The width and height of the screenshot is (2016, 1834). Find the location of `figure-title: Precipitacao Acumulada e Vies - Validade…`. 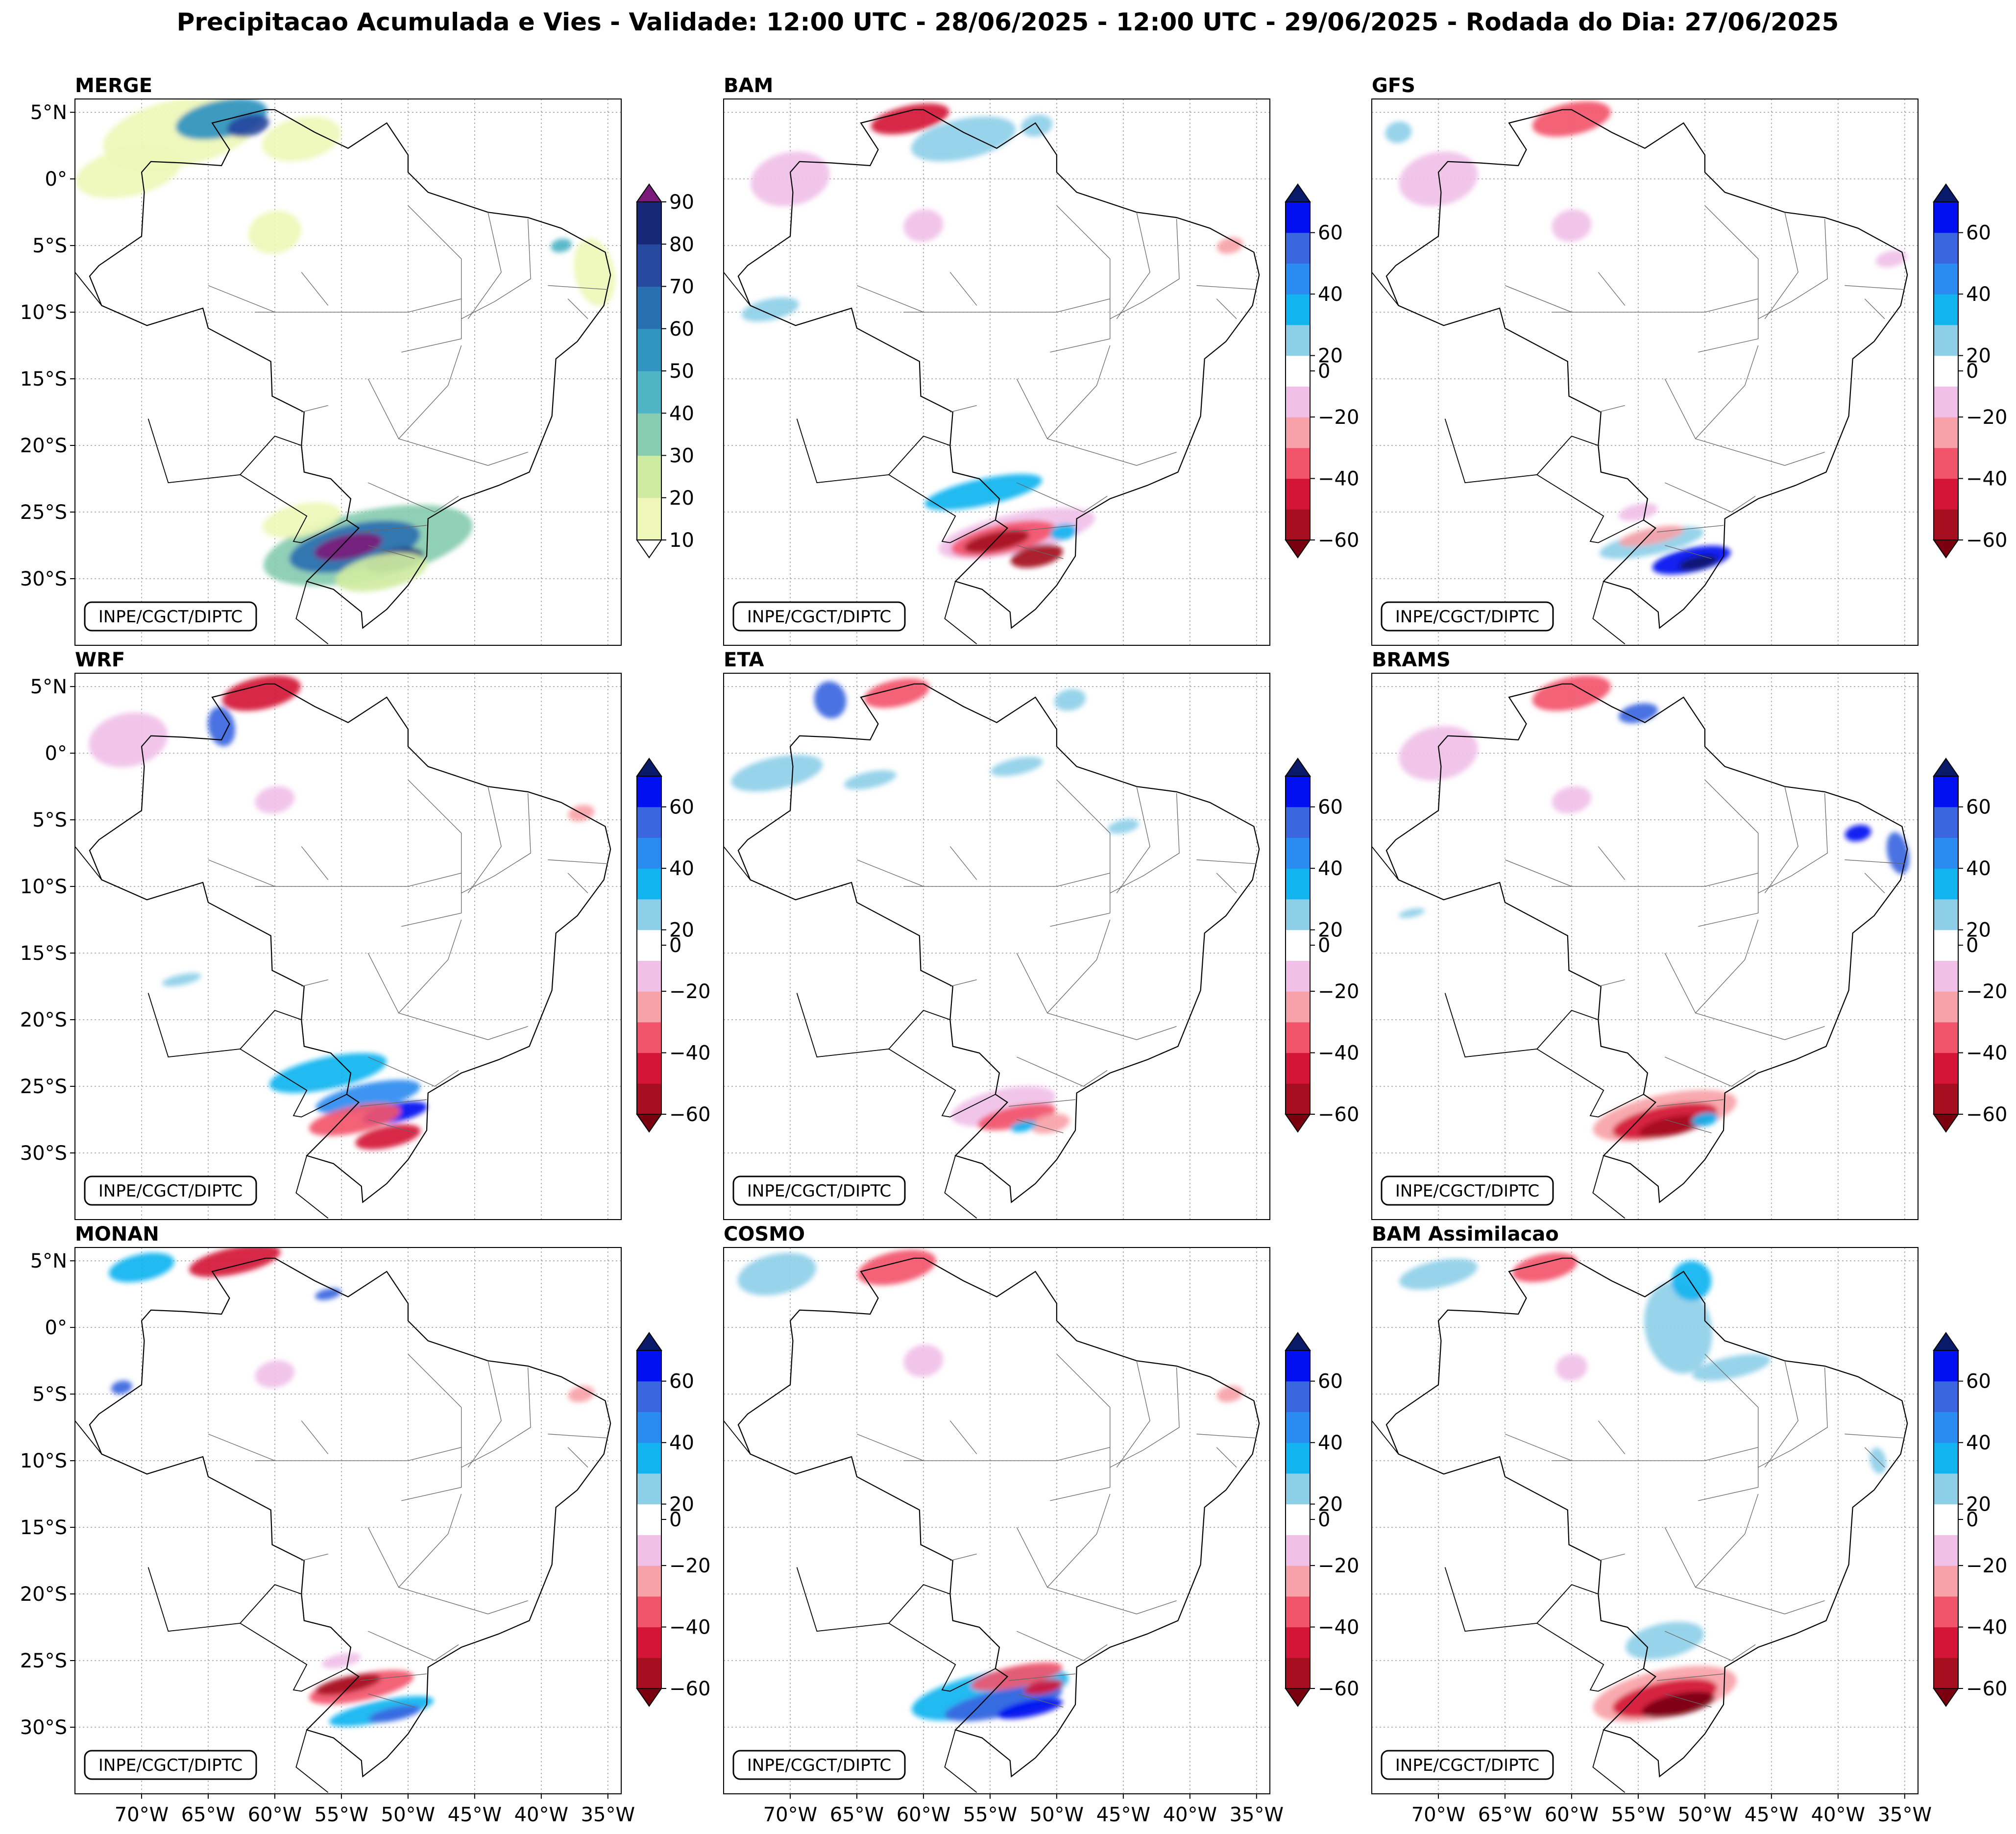

figure-title: Precipitacao Acumulada e Vies - Validade… is located at coordinates (1008, 22).